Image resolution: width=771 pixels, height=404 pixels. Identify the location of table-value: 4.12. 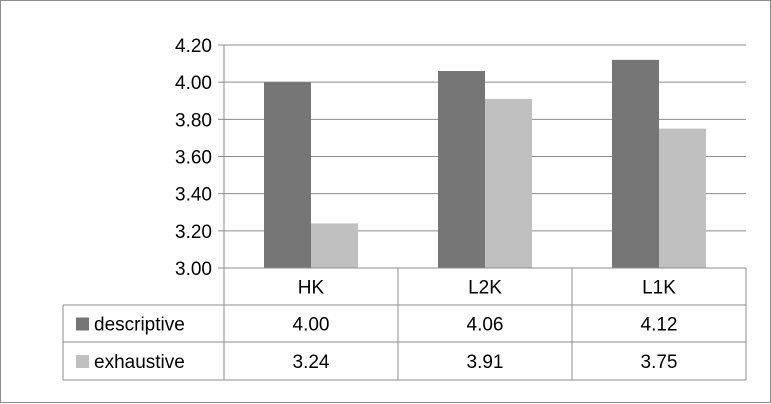
(659, 325).